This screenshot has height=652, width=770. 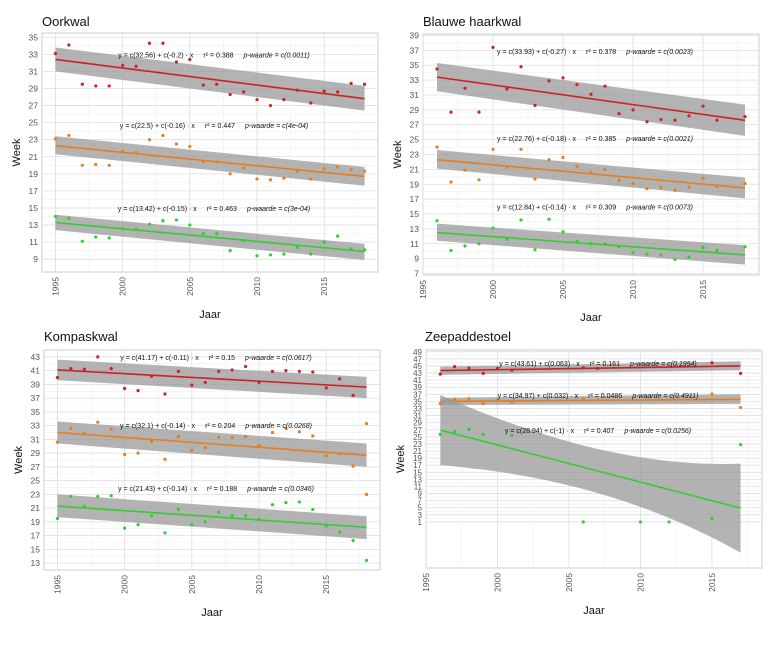 I want to click on y-tick-label: 9, so click(x=35, y=259).